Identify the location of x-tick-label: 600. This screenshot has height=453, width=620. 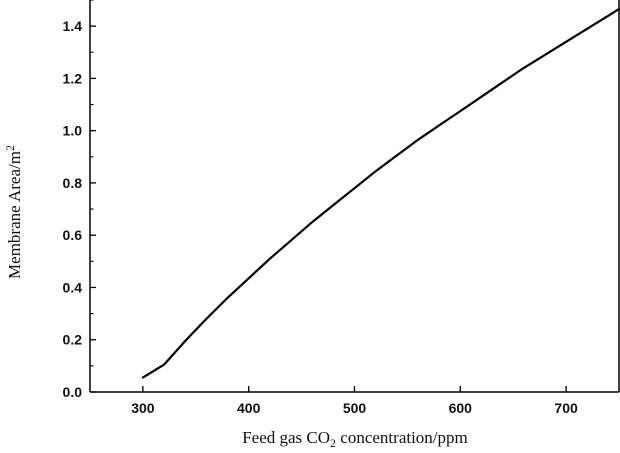
(461, 408).